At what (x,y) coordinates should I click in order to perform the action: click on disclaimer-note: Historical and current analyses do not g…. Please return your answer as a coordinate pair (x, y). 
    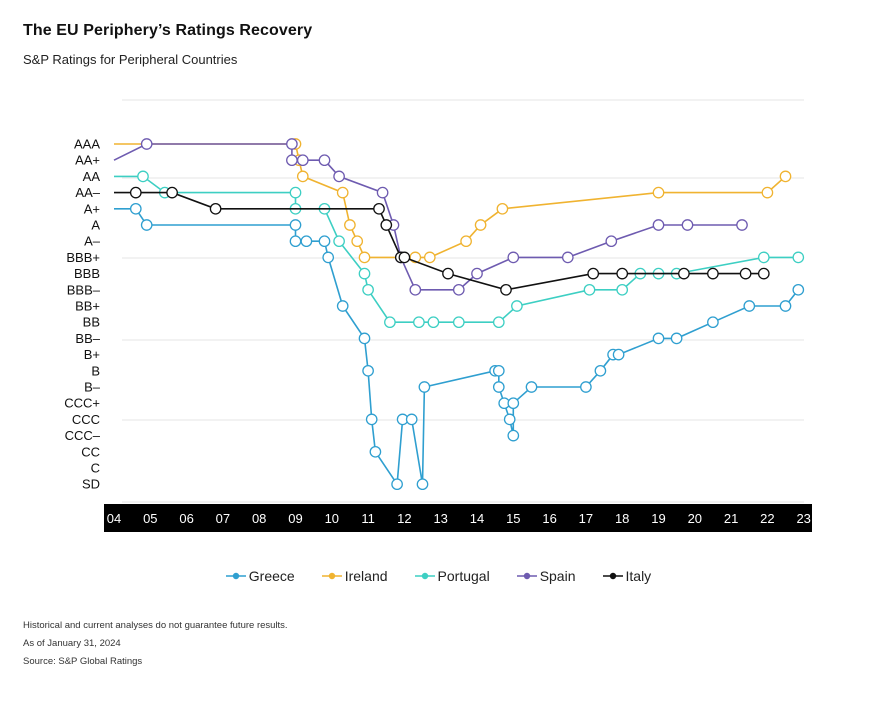
    Looking at the image, I should click on (155, 625).